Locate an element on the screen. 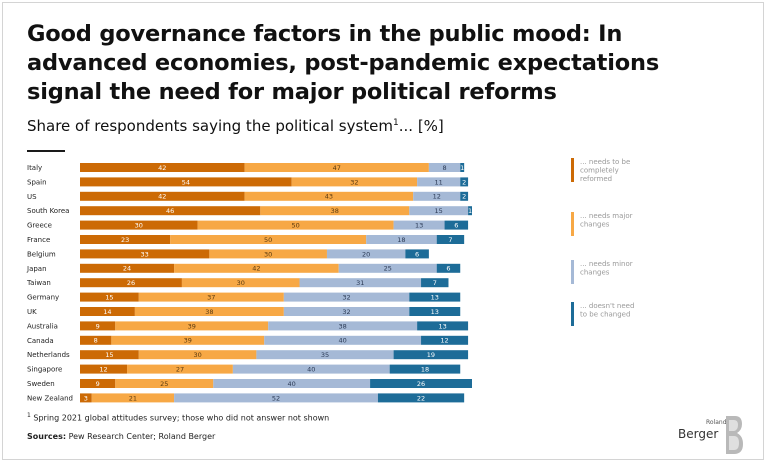 The height and width of the screenshot is (464, 768). data-label-none: 19 is located at coordinates (431, 355).